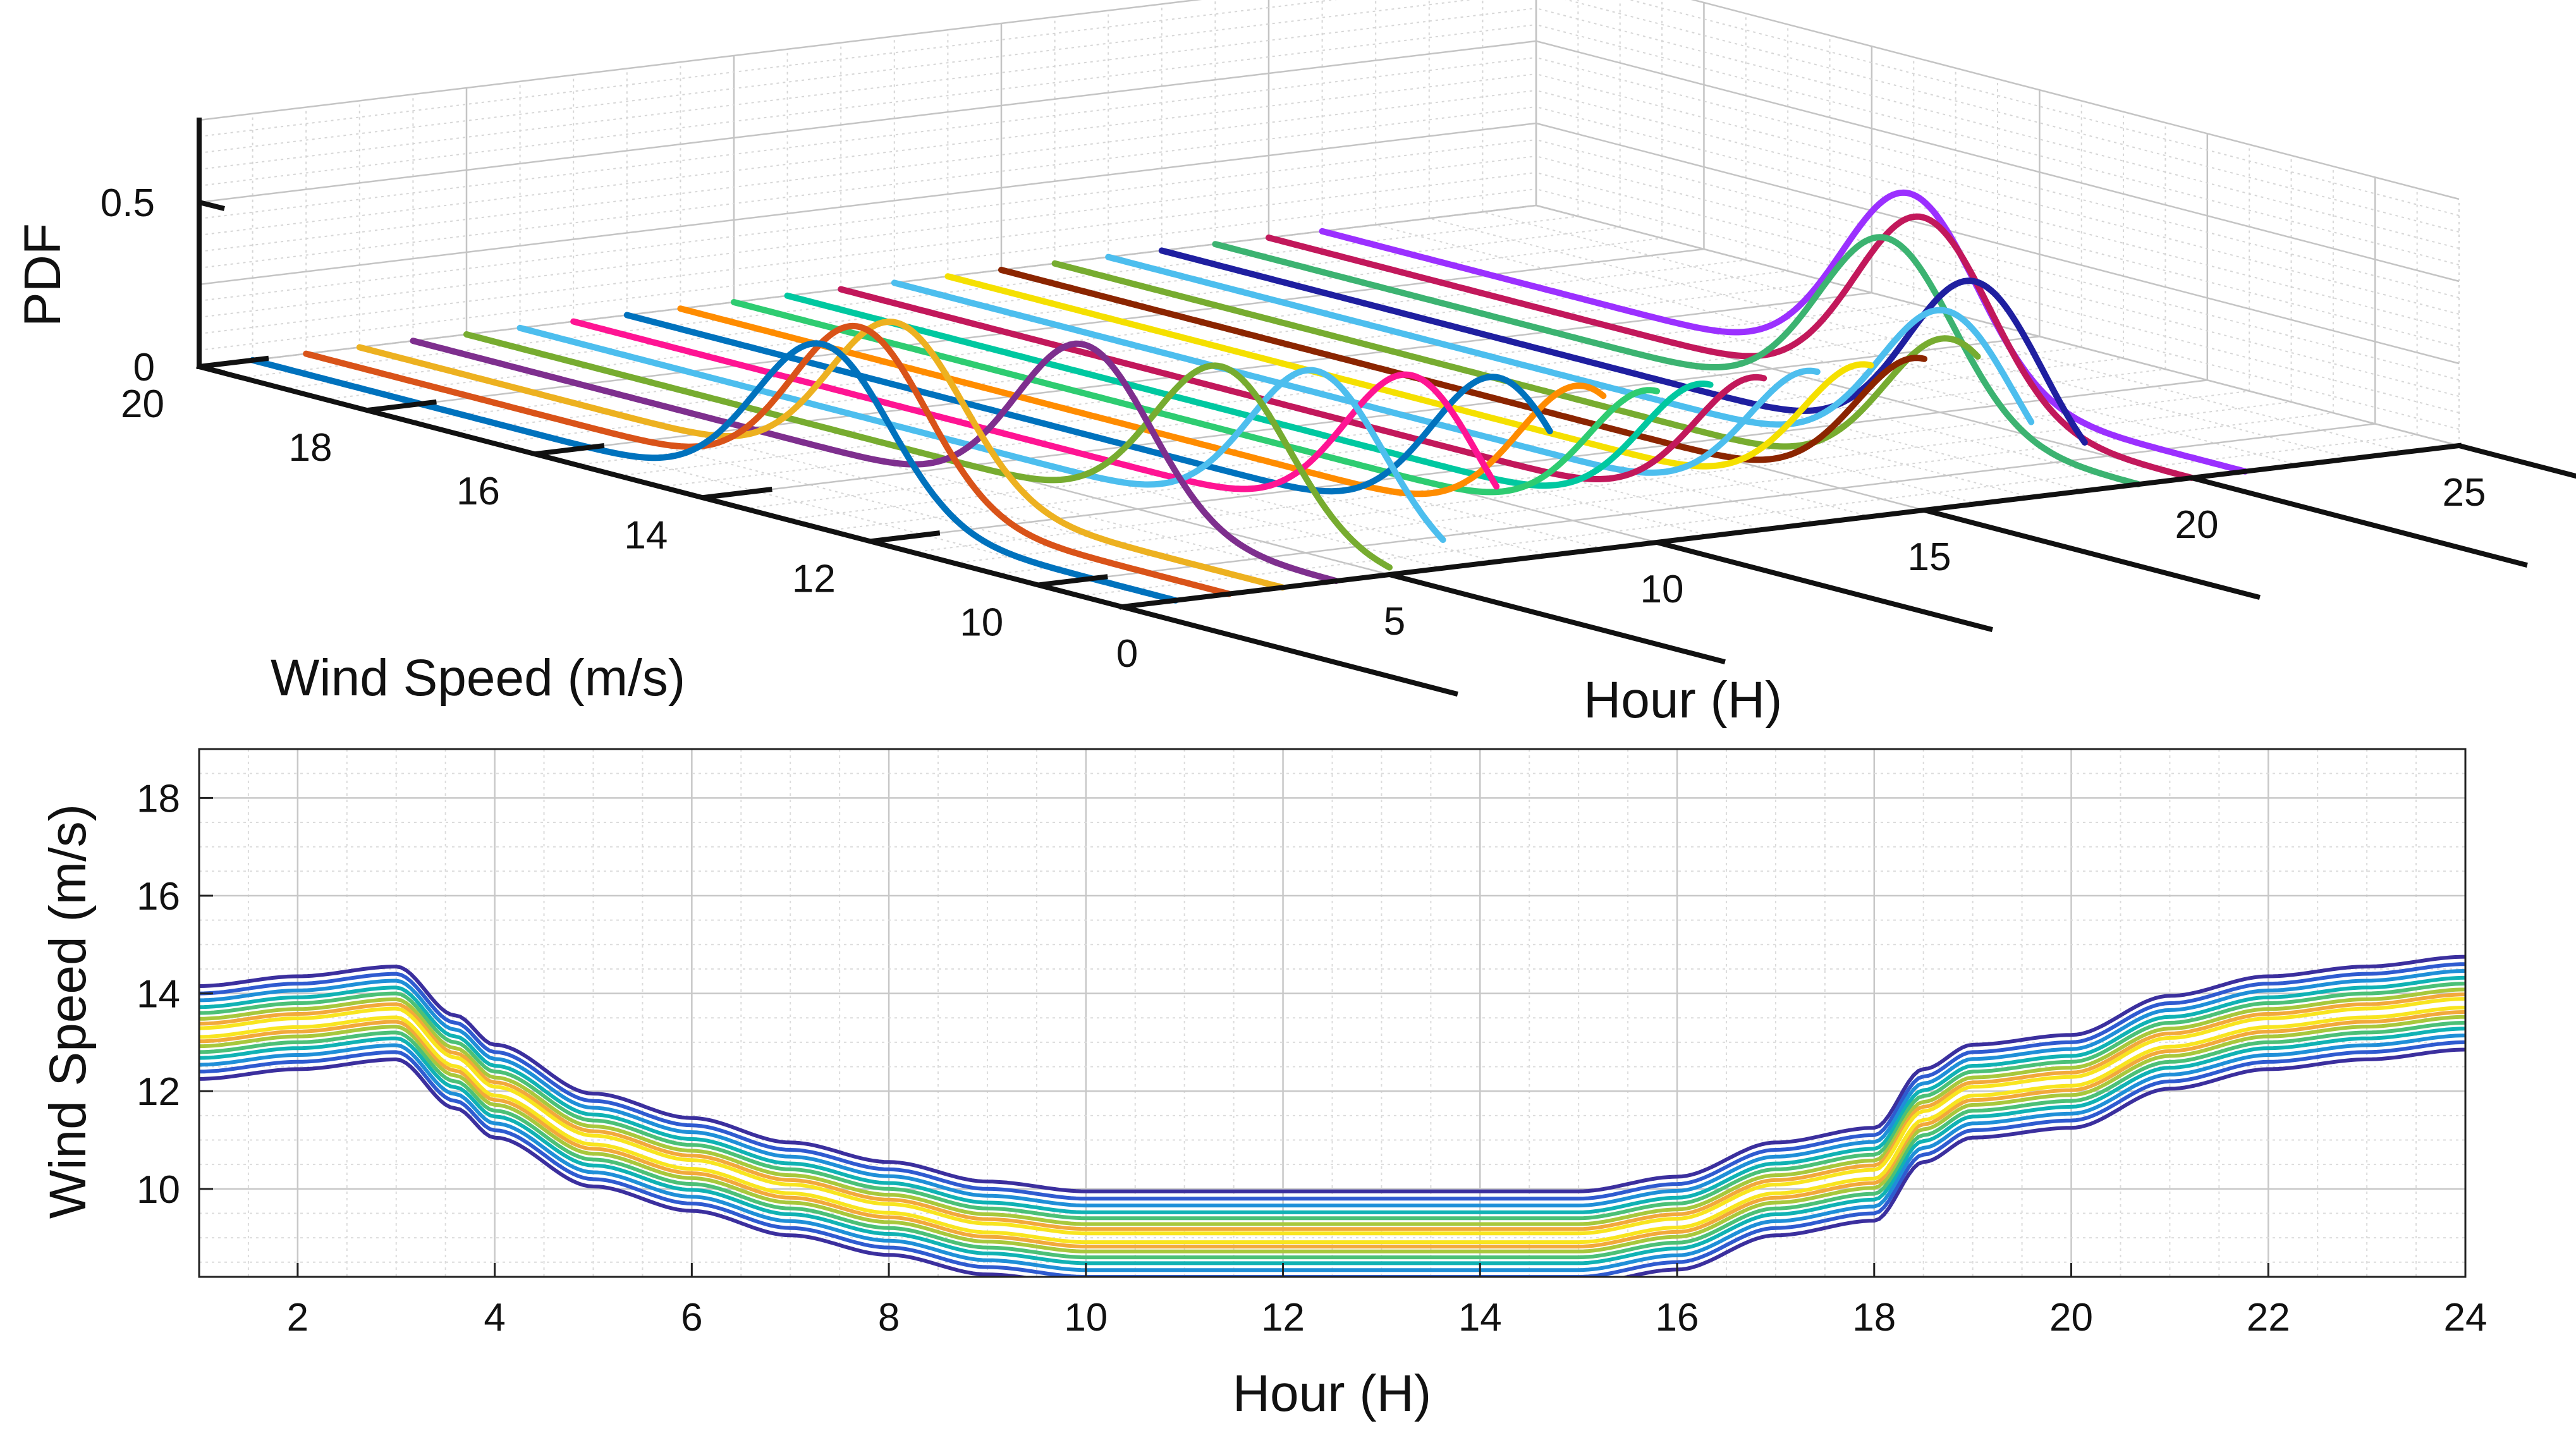 The image size is (2576, 1433). Describe the element at coordinates (2268, 1317) in the screenshot. I see `hour-tick-label: 22` at that location.